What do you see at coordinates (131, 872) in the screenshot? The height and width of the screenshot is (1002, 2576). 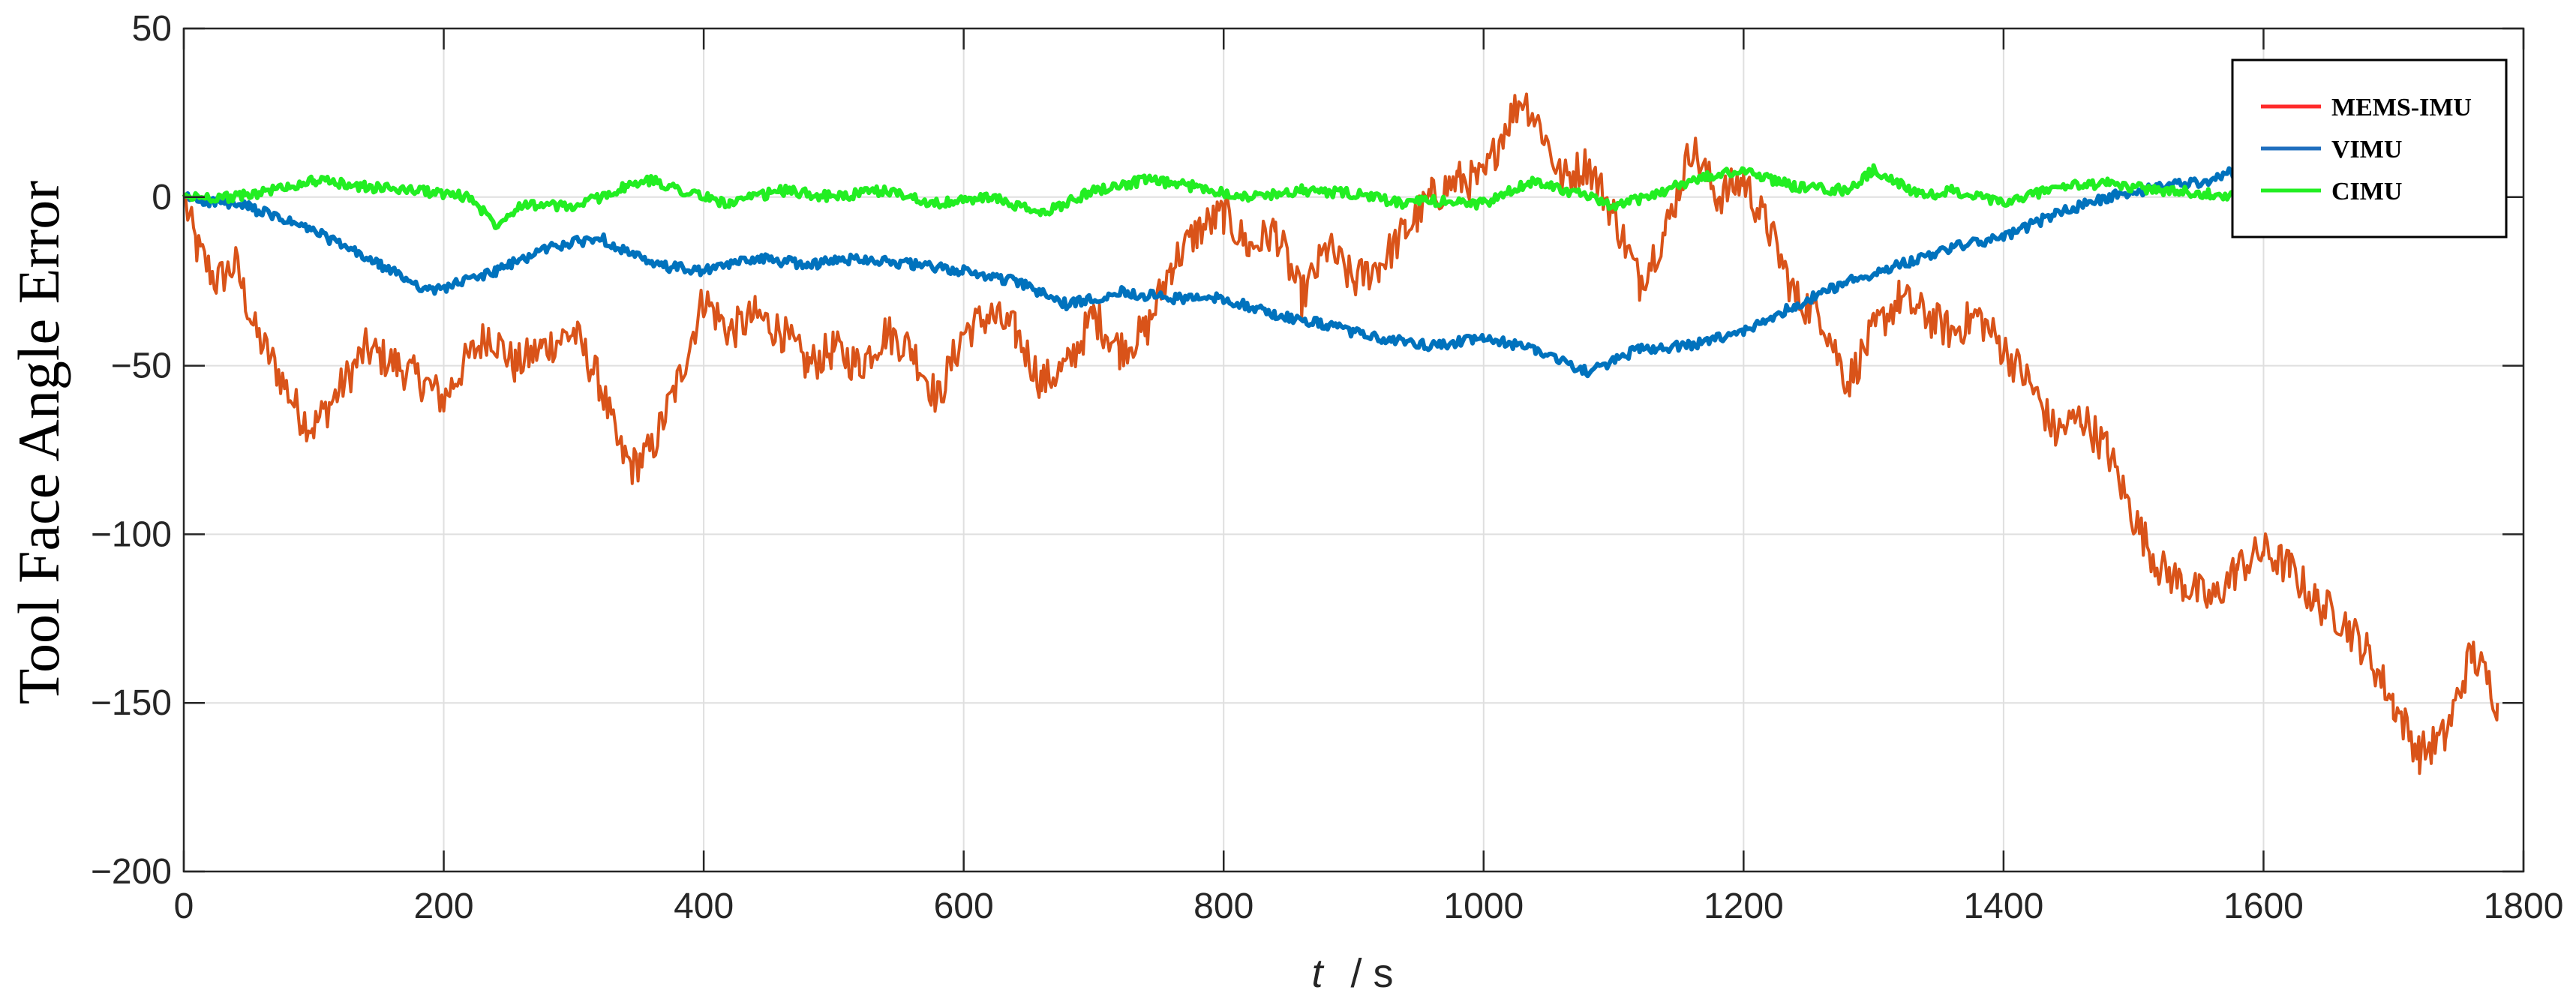 I see `y-tick-label: −200` at bounding box center [131, 872].